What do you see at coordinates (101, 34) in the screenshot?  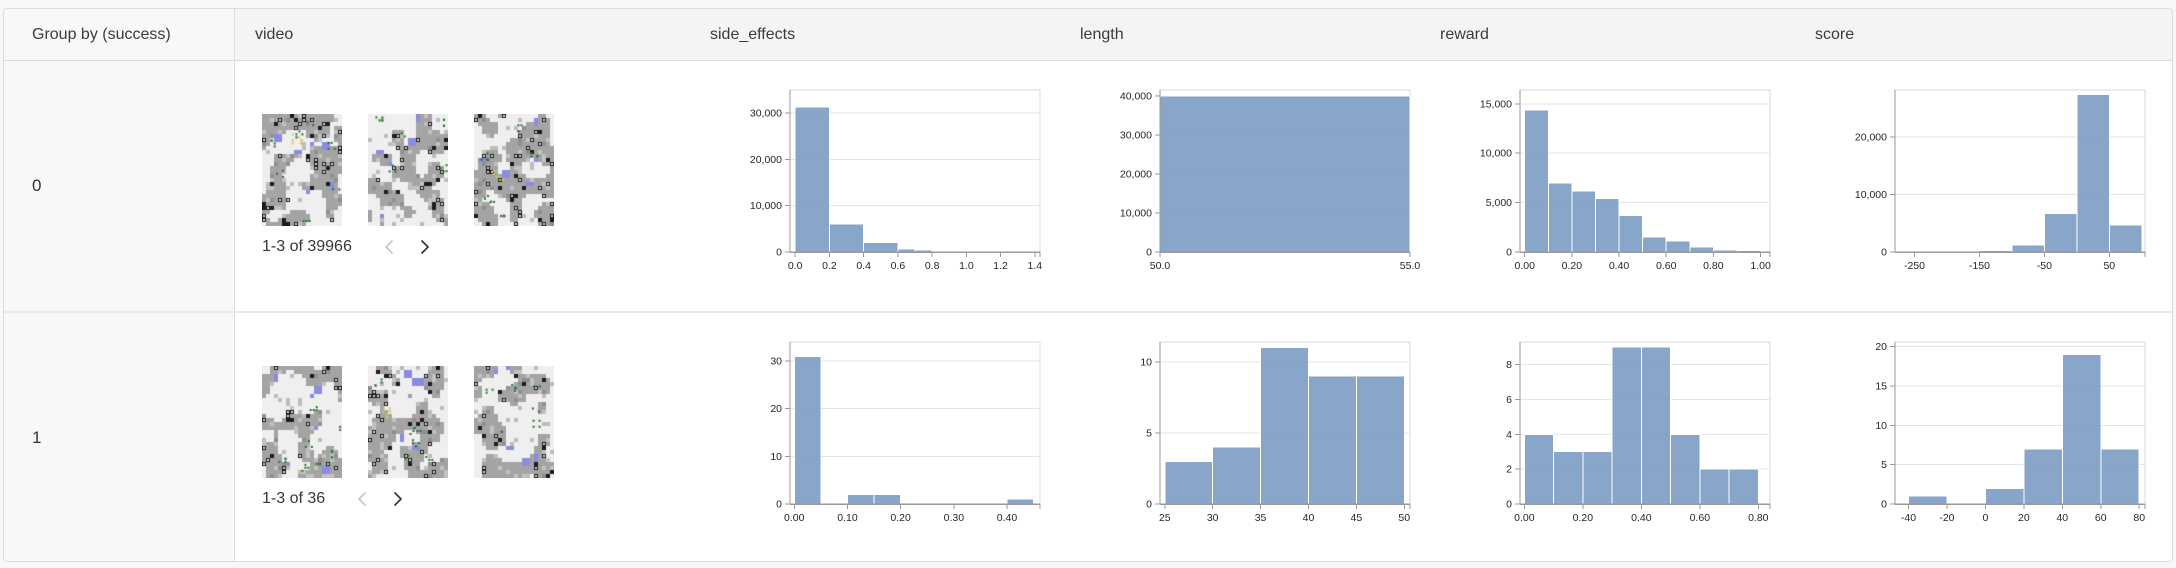 I see `column-header-label: Group by (success)` at bounding box center [101, 34].